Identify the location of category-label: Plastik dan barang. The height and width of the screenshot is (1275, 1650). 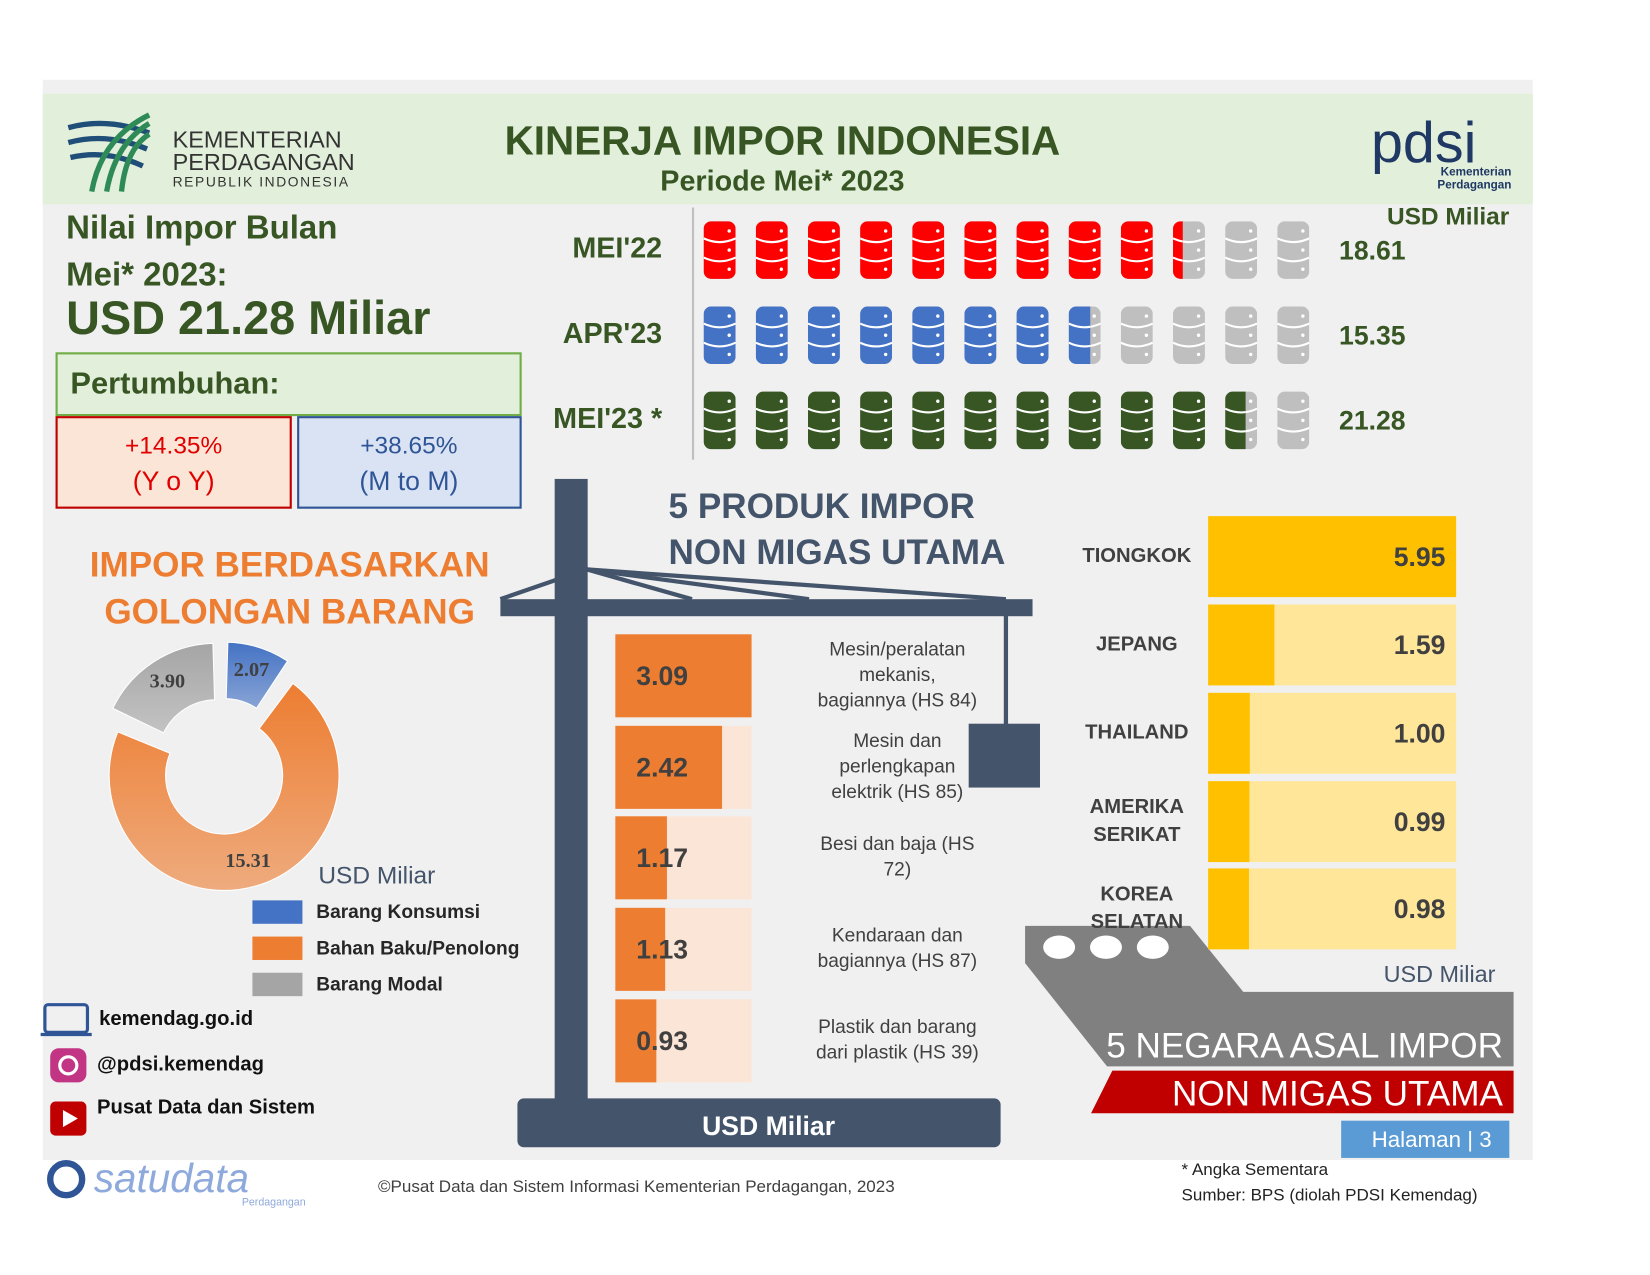
(897, 1027).